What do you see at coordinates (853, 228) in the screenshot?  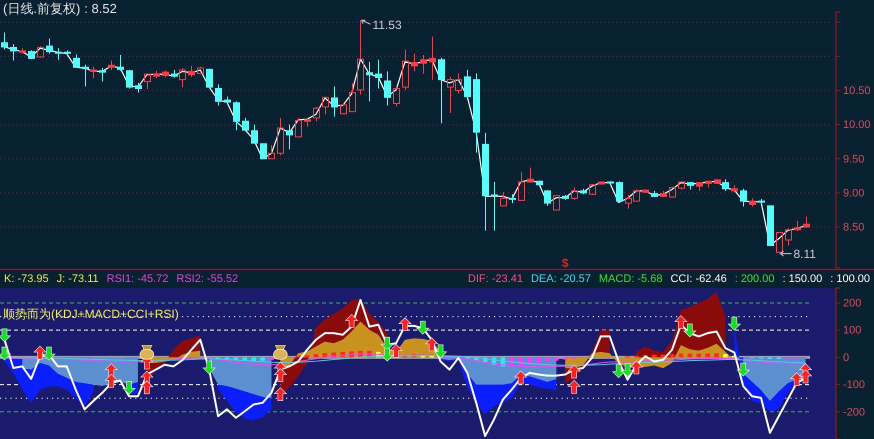 I see `y-tick-label: 8.50` at bounding box center [853, 228].